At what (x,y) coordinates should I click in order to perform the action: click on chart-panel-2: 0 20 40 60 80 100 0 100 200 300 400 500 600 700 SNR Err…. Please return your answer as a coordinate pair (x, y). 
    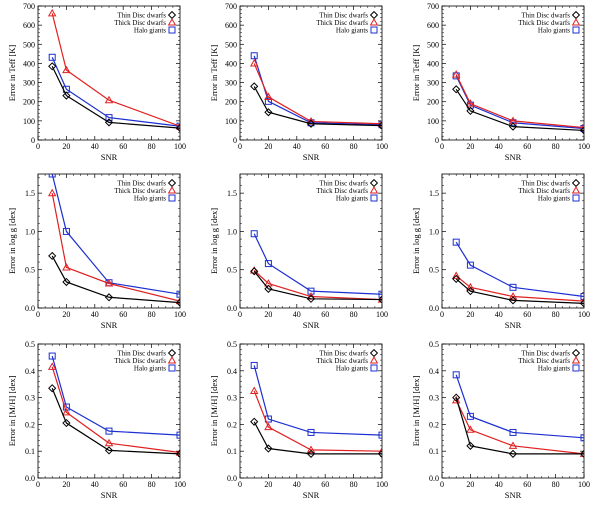
    Looking at the image, I should click on (298, 82).